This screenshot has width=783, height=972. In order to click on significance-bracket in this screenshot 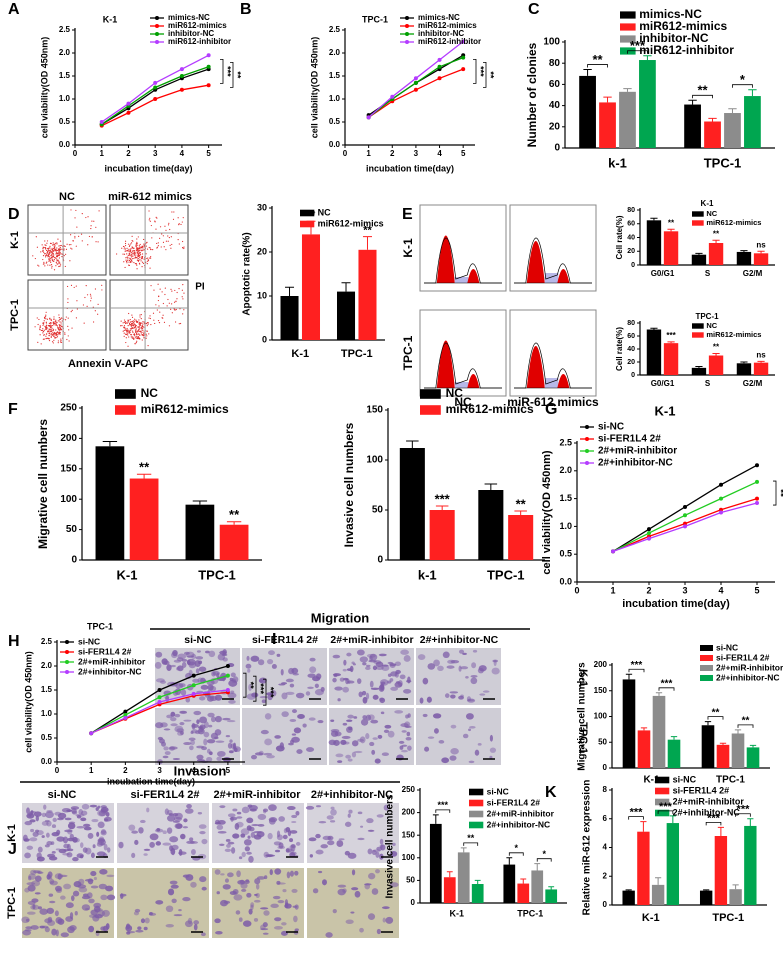, I will do `click(485, 75)`.